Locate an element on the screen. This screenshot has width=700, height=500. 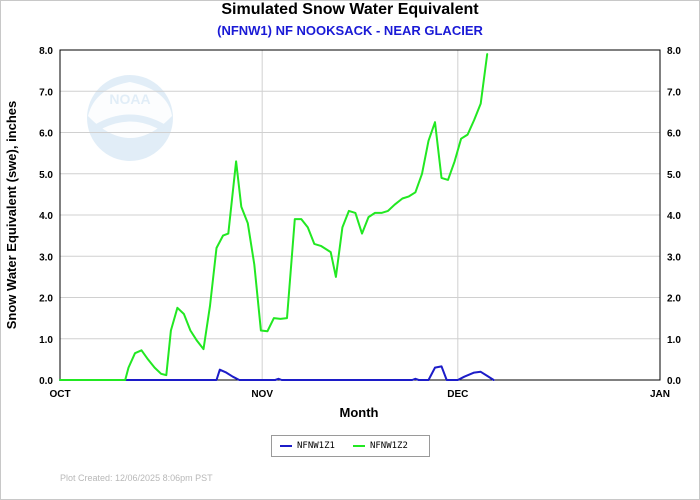
noaa-logo-watermark: NOAA is located at coordinates (130, 118).